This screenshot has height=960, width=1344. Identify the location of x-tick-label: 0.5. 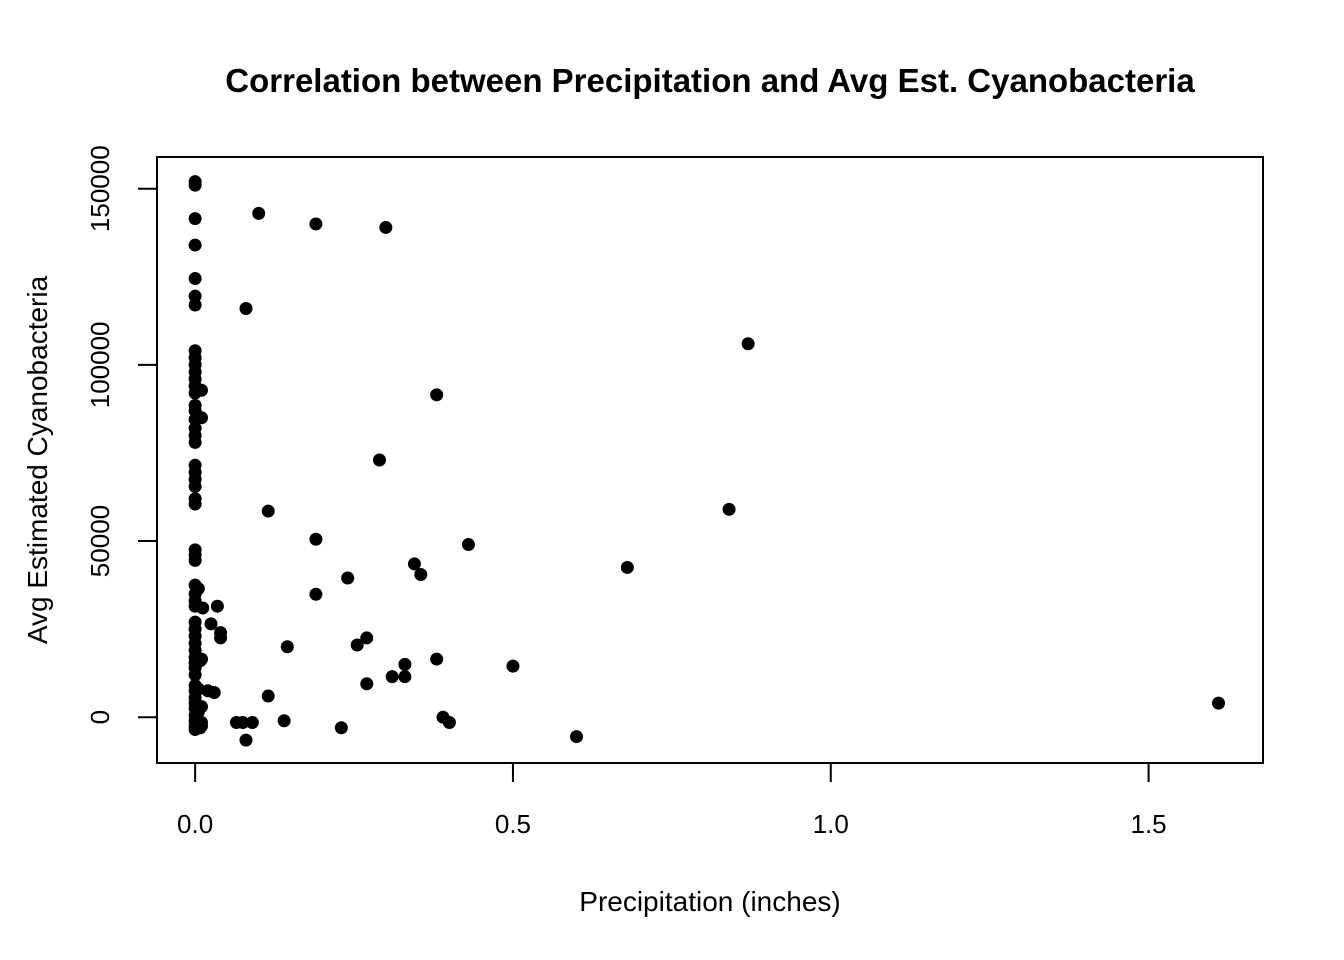
(513, 824).